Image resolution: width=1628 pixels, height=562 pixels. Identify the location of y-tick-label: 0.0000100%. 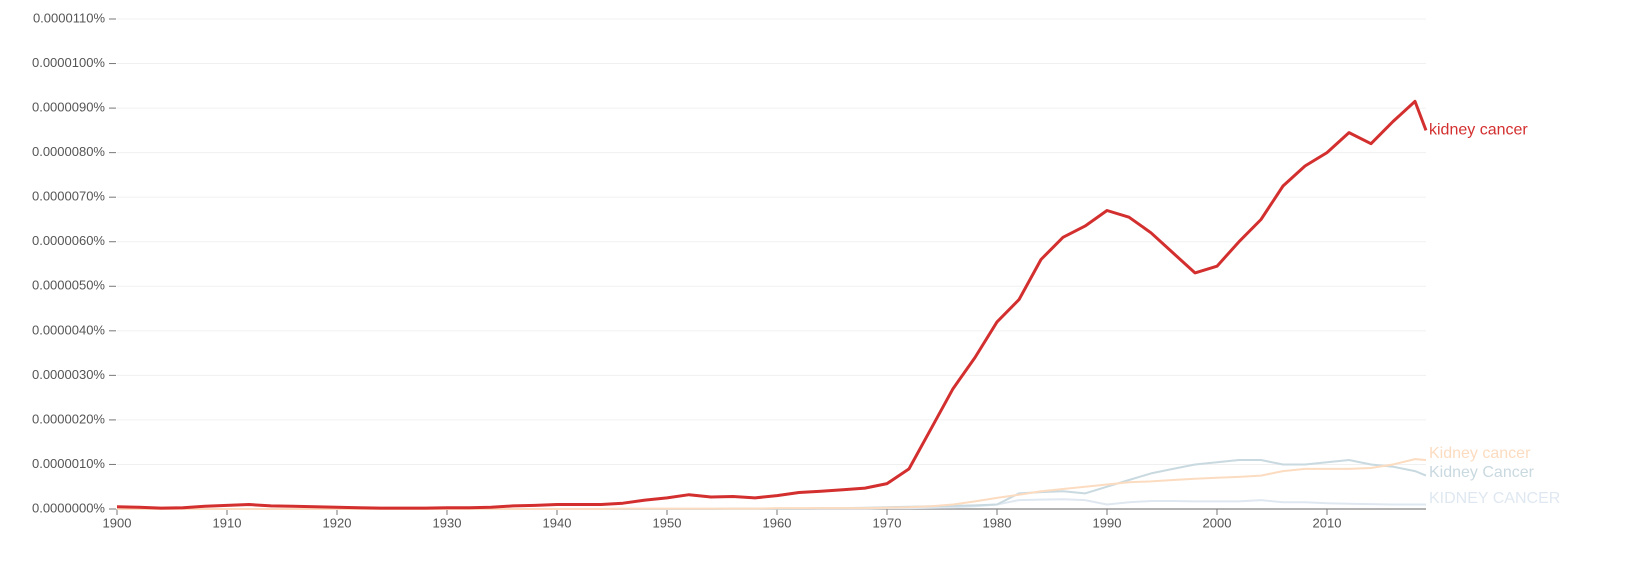
(68, 62).